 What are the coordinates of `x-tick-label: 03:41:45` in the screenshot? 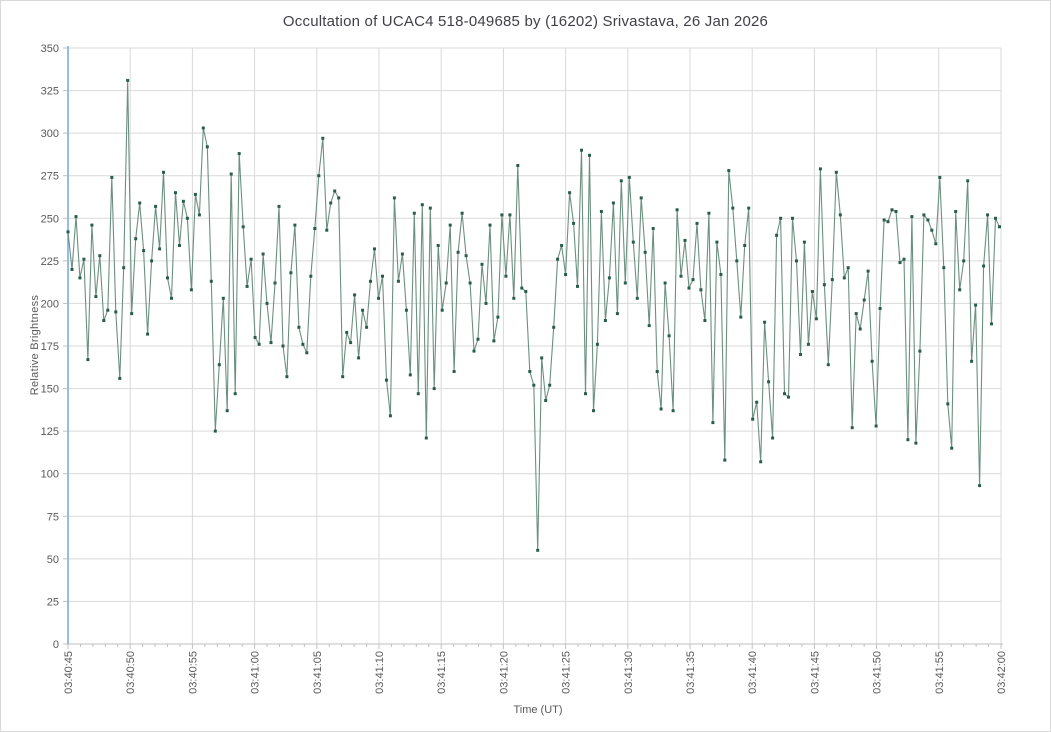 It's located at (815, 672).